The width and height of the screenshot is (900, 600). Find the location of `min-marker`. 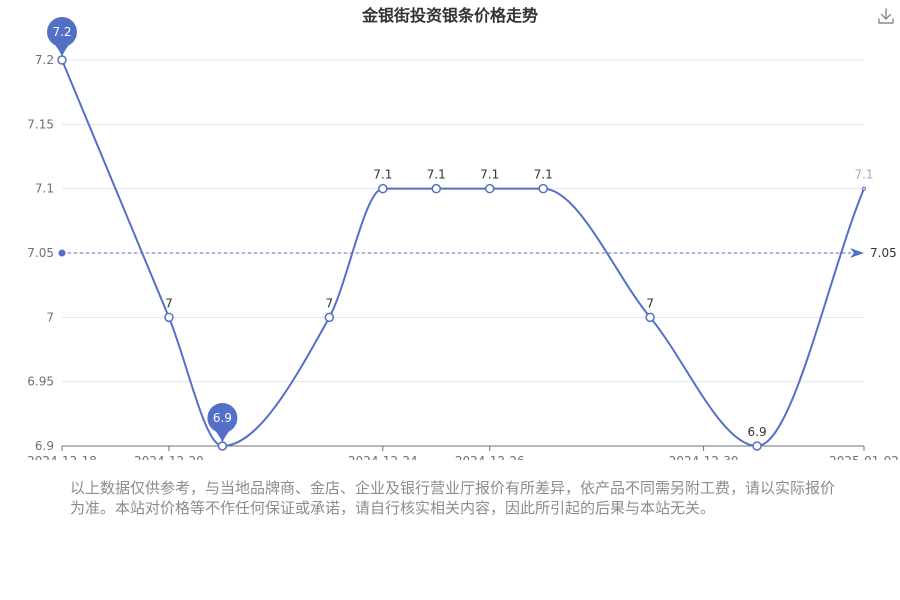

min-marker is located at coordinates (222, 418).